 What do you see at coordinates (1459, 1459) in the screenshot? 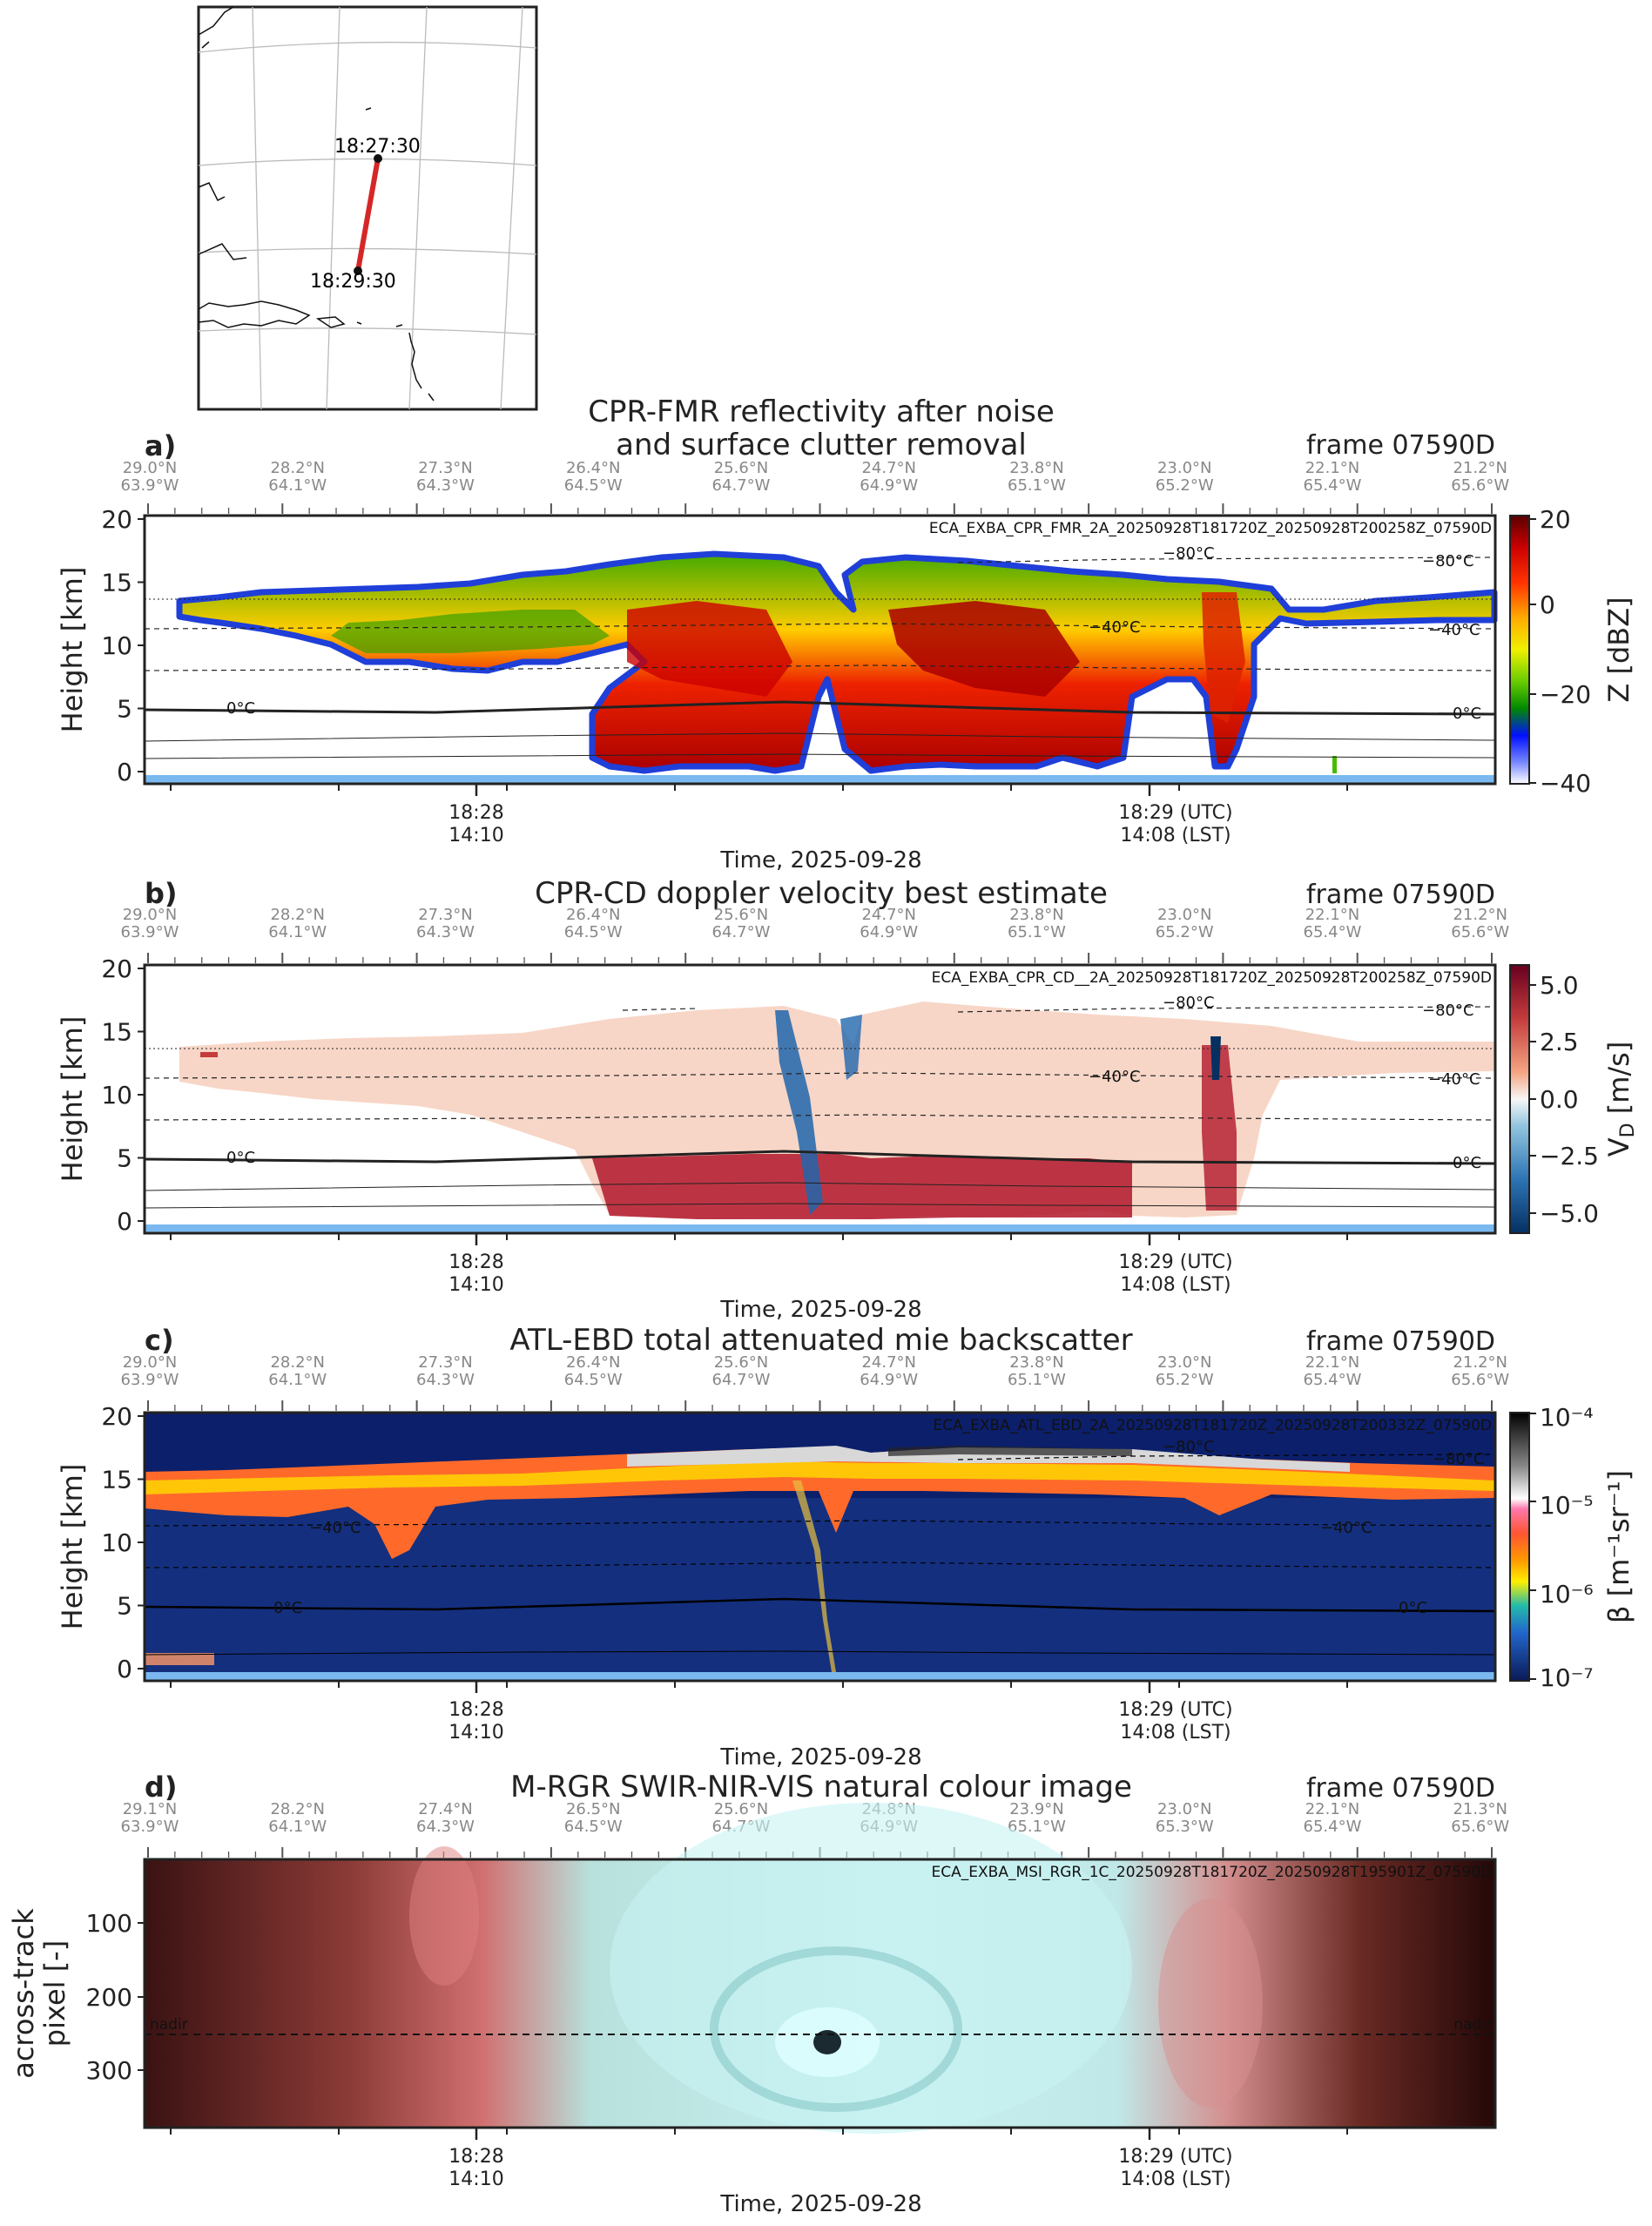
I see `isotherm-label-c-m80-2: −80°C` at bounding box center [1459, 1459].